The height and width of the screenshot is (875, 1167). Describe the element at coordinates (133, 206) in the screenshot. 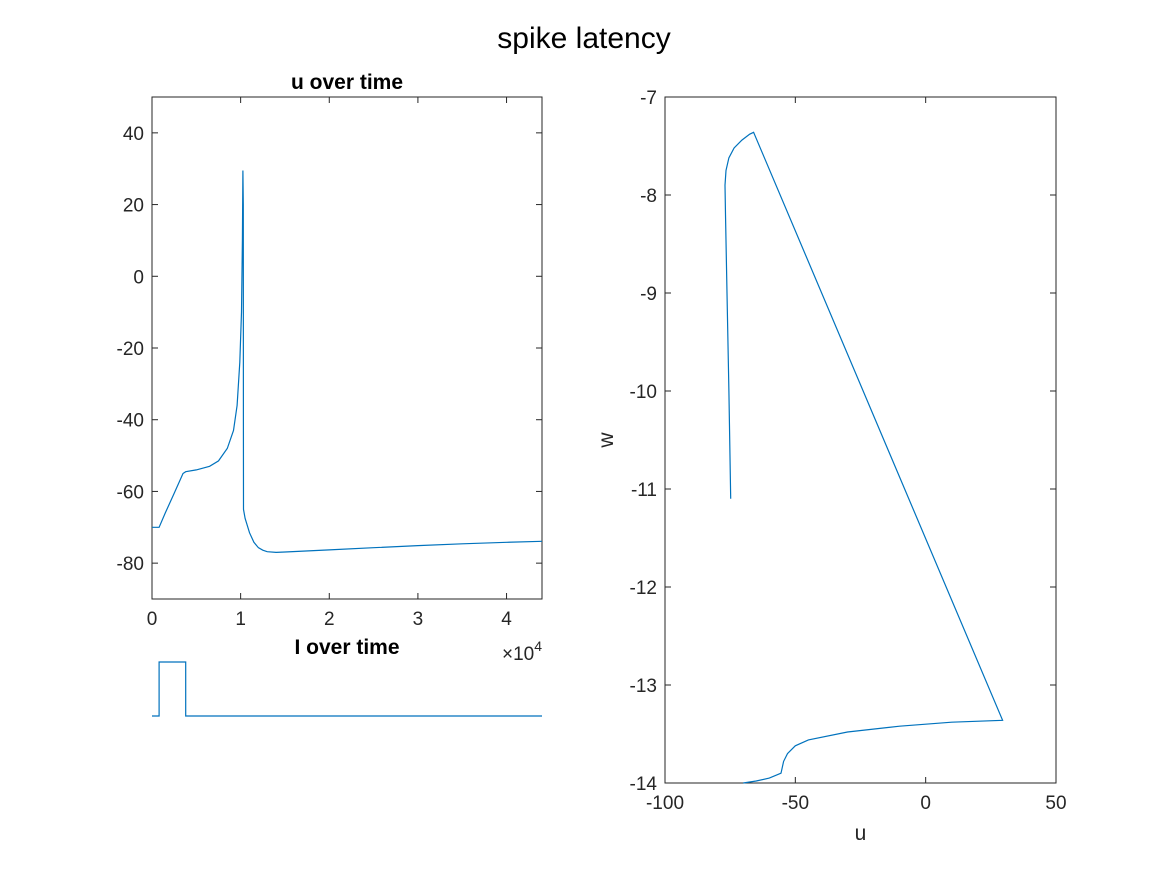

I see `y-tick-label: 20` at that location.